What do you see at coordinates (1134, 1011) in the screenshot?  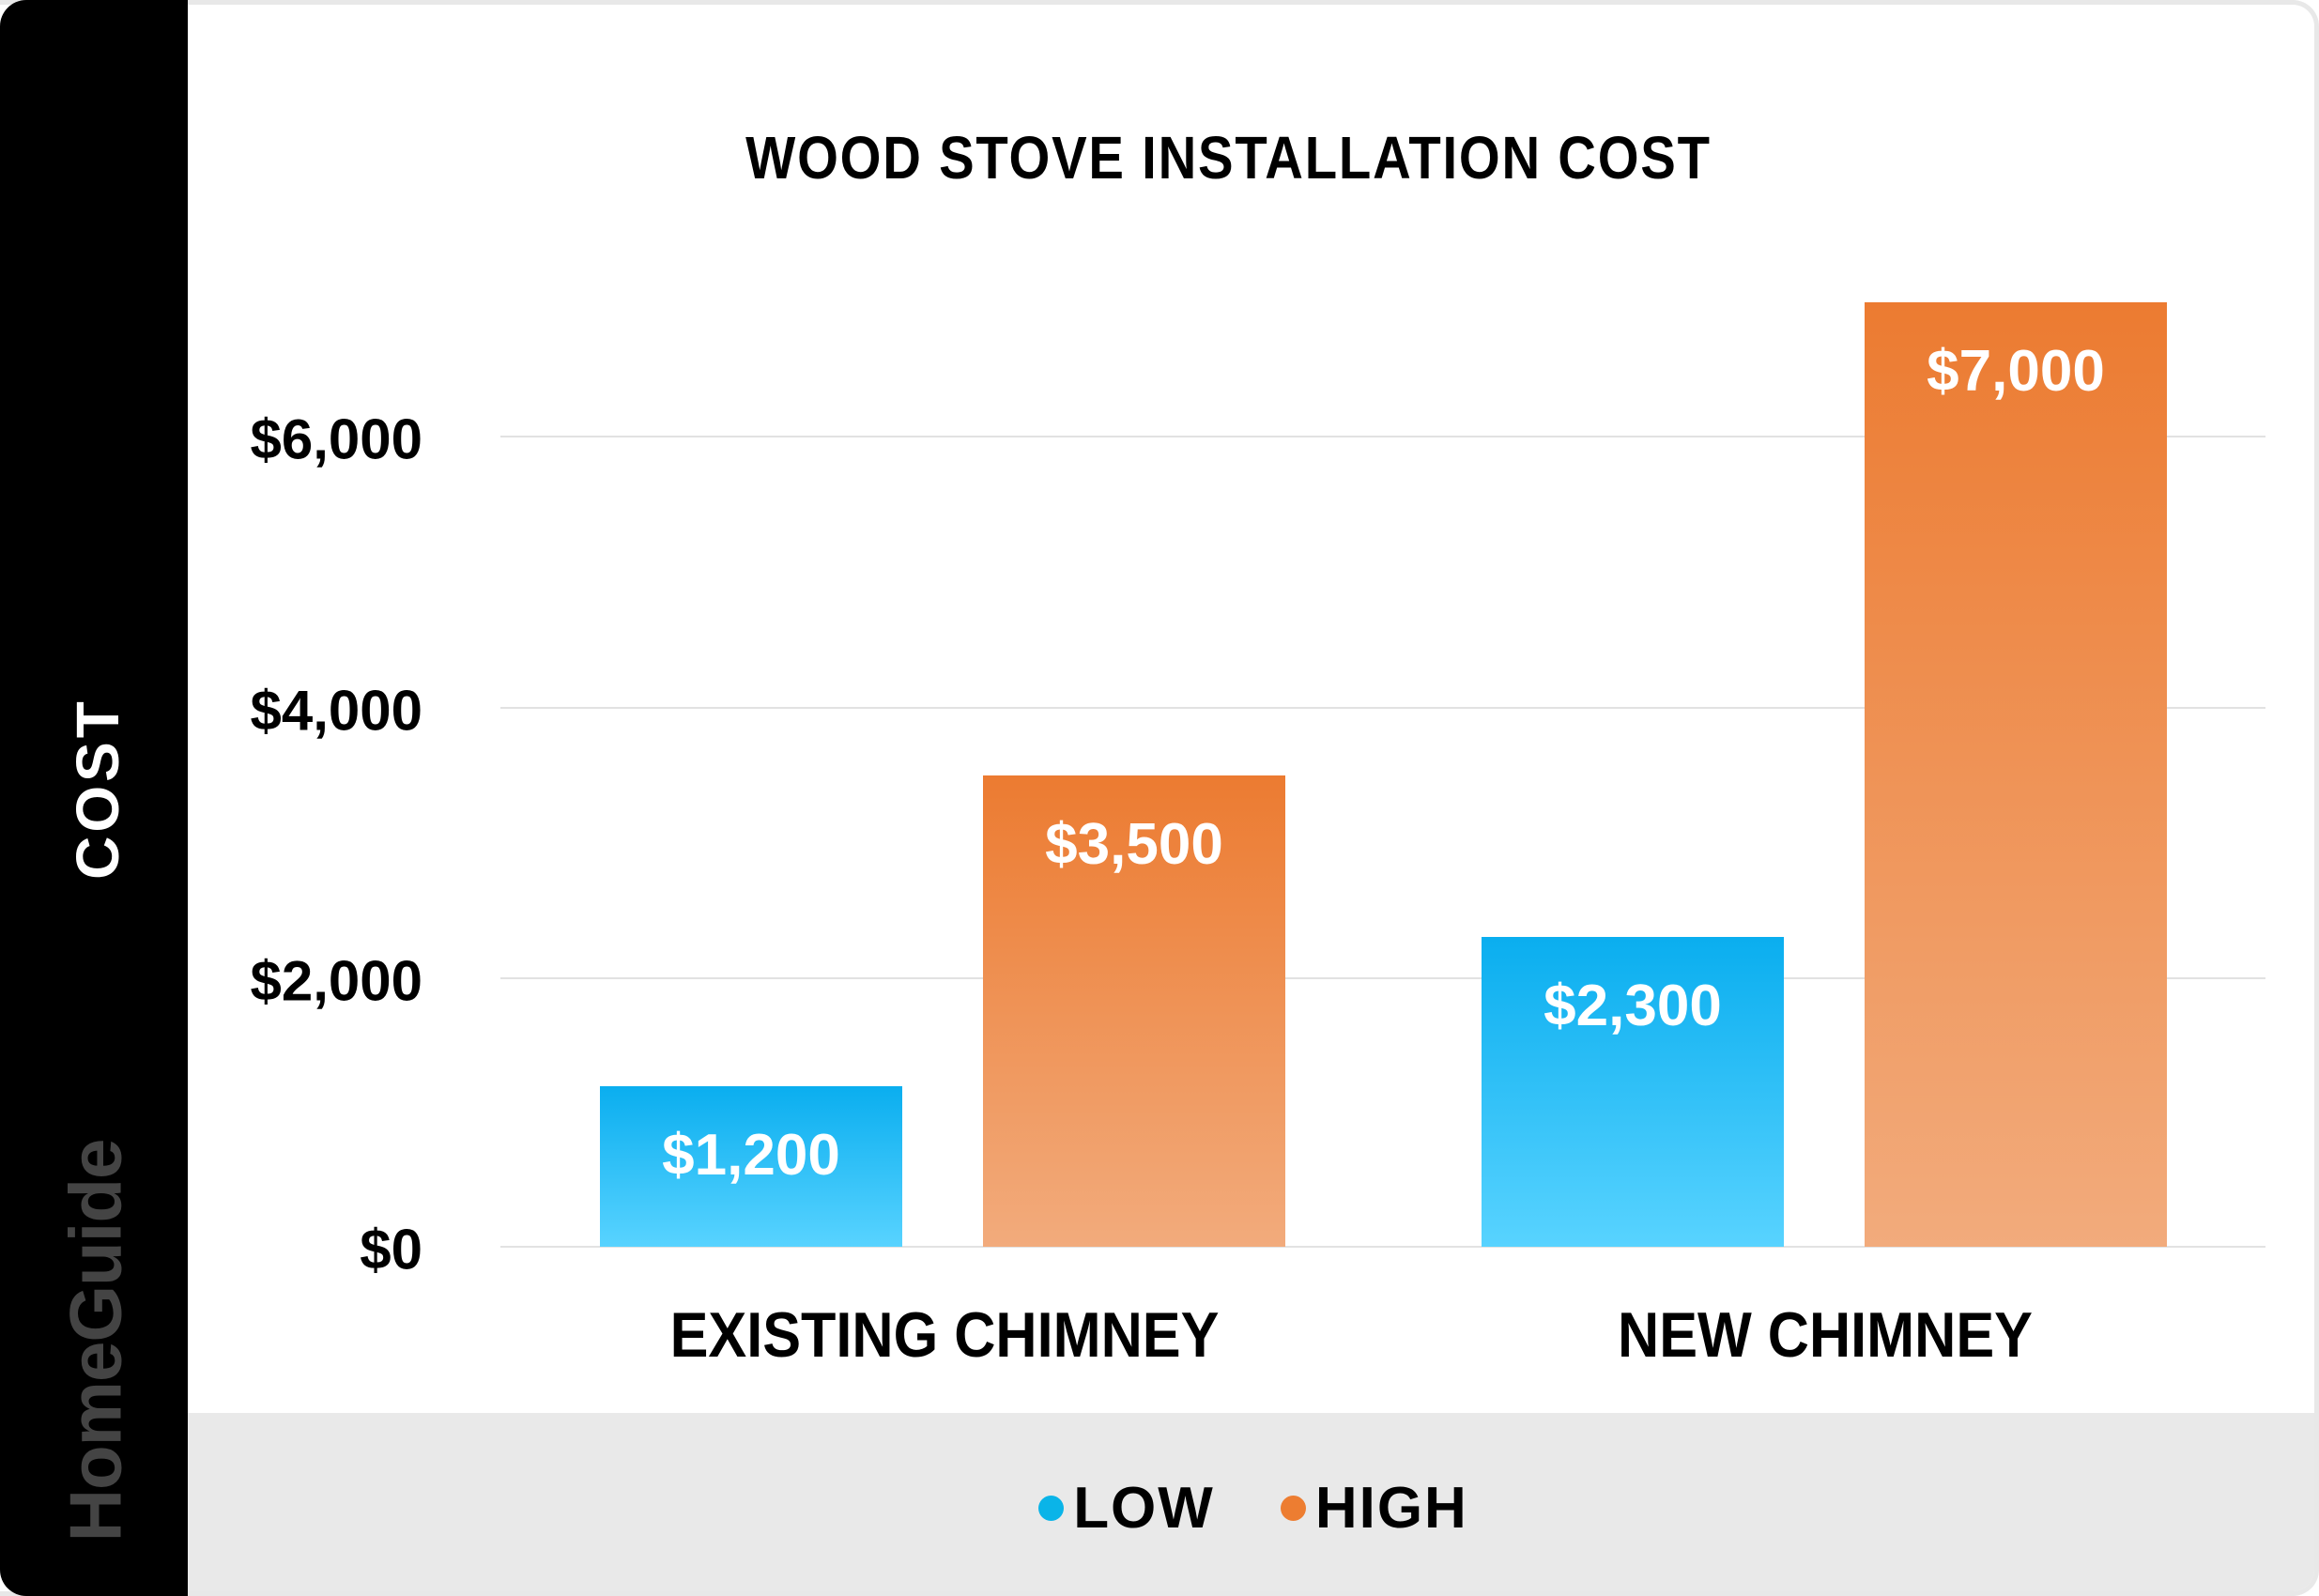 I see `bar-existing-high: $3,500` at bounding box center [1134, 1011].